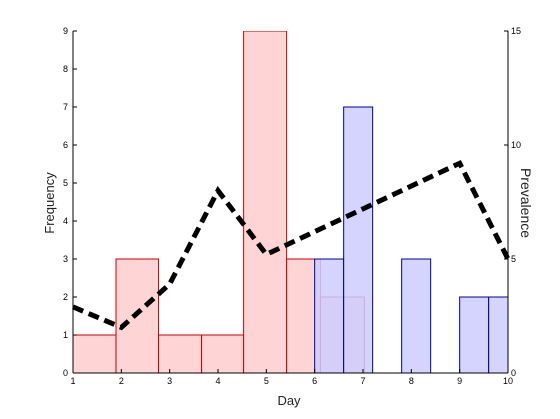  Describe the element at coordinates (217, 381) in the screenshot. I see `x-tick-label: 4` at that location.